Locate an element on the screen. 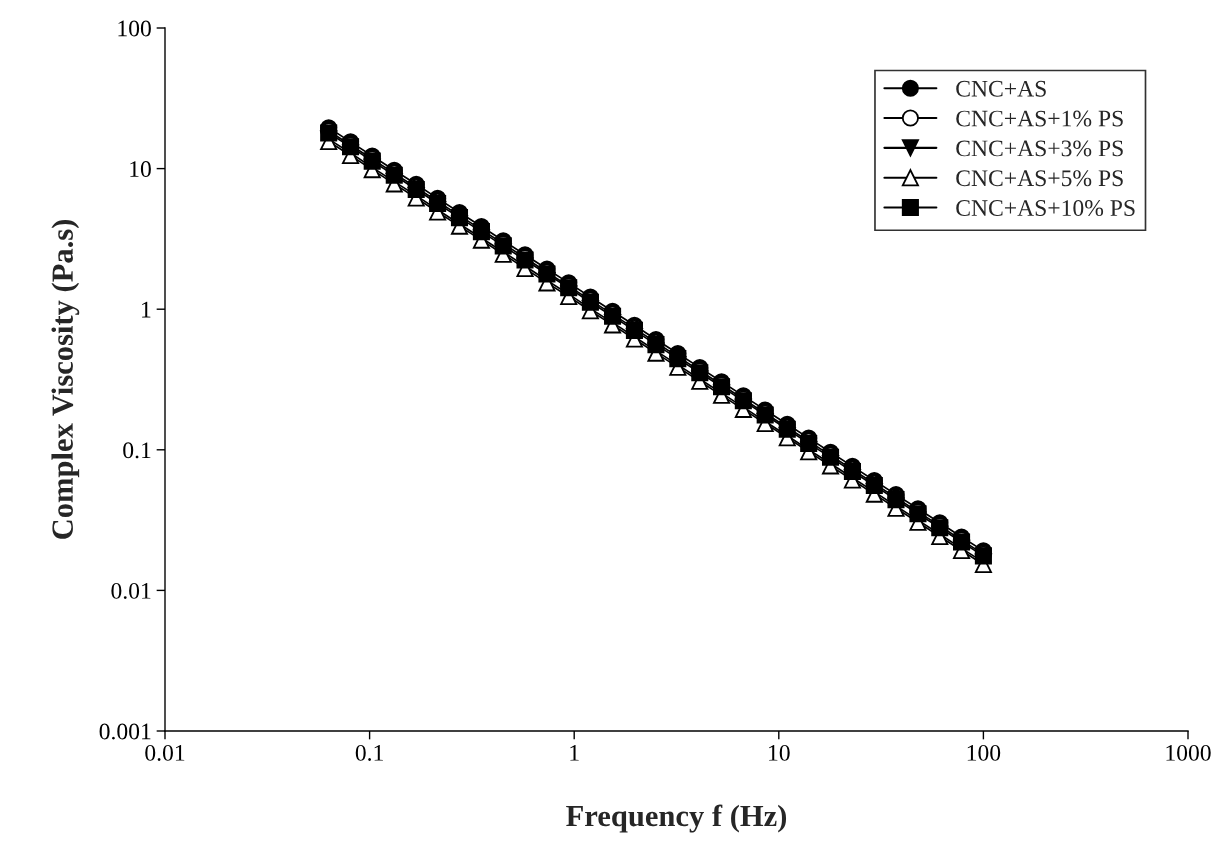 Image resolution: width=1222 pixels, height=845 pixels. x-tick-label: 0.1 is located at coordinates (369, 752).